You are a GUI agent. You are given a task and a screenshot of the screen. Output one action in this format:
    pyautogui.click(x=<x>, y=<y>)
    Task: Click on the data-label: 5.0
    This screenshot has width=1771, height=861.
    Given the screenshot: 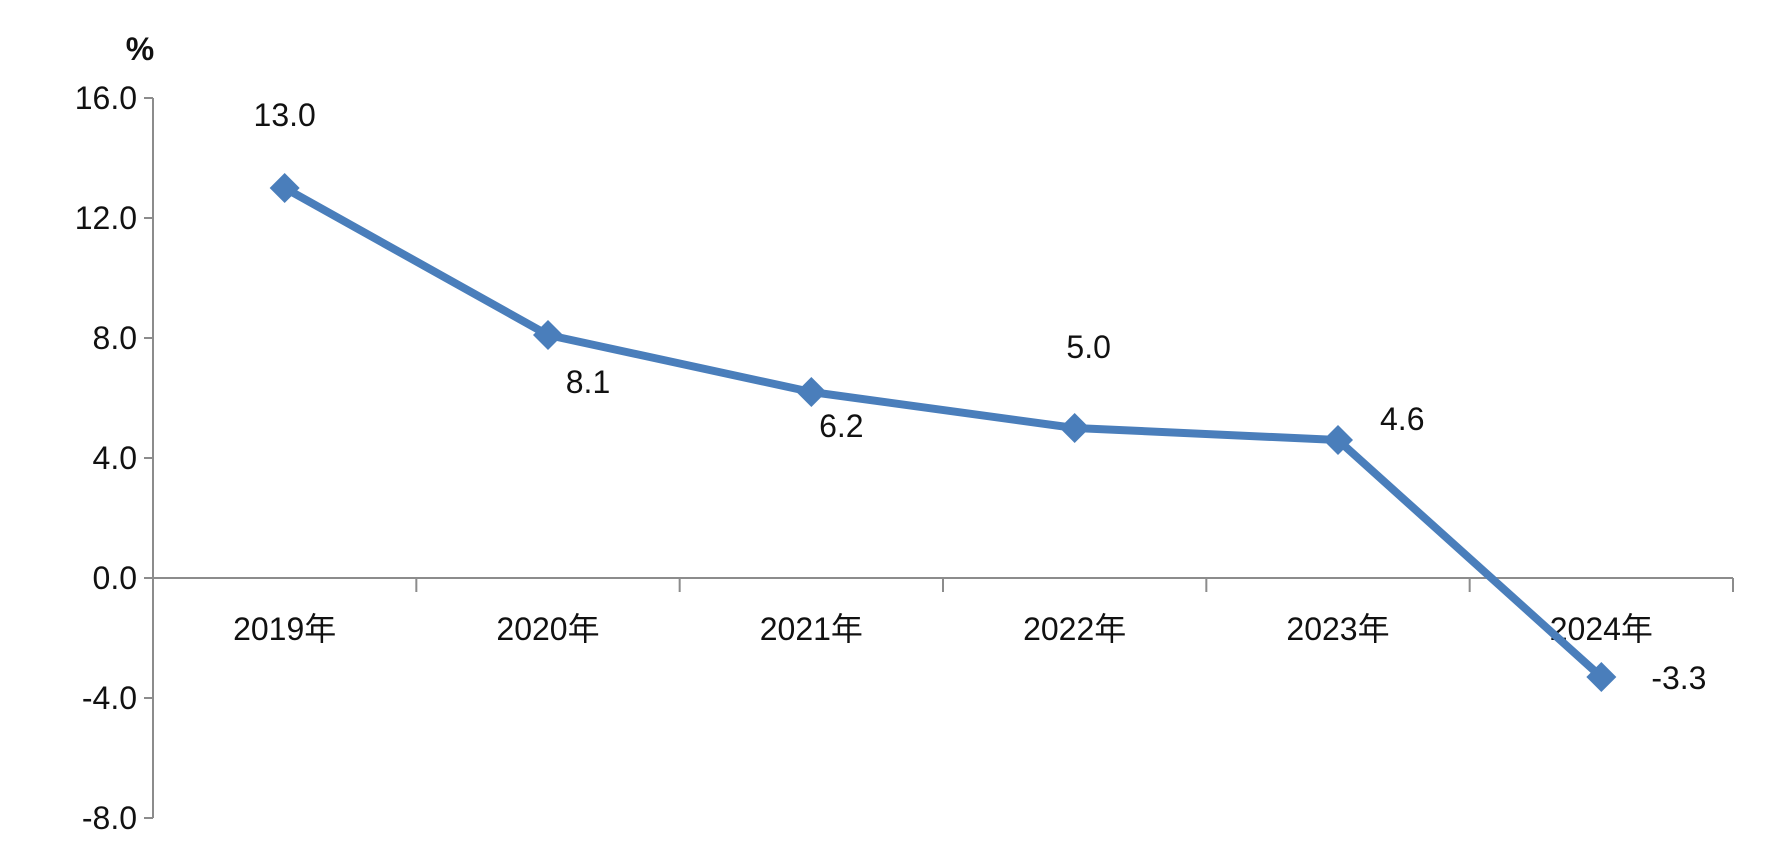 What is the action you would take?
    pyautogui.click(x=1088, y=347)
    